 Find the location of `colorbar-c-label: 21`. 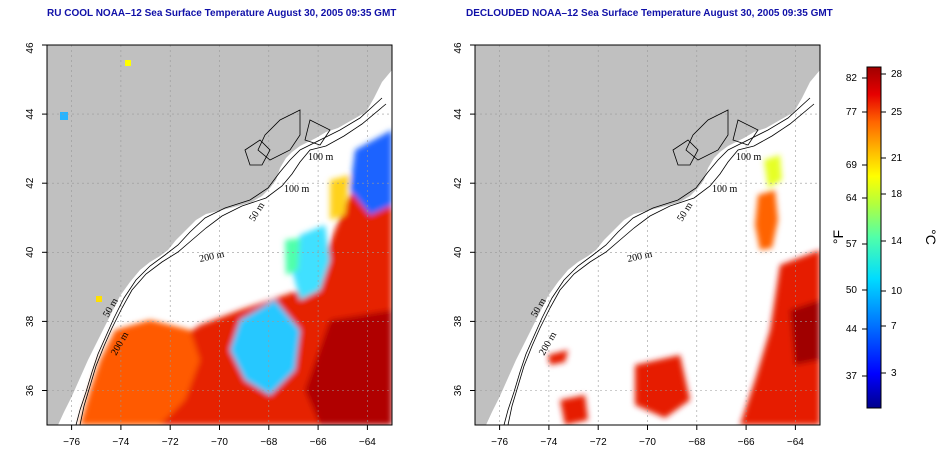

colorbar-c-label: 21 is located at coordinates (897, 158).